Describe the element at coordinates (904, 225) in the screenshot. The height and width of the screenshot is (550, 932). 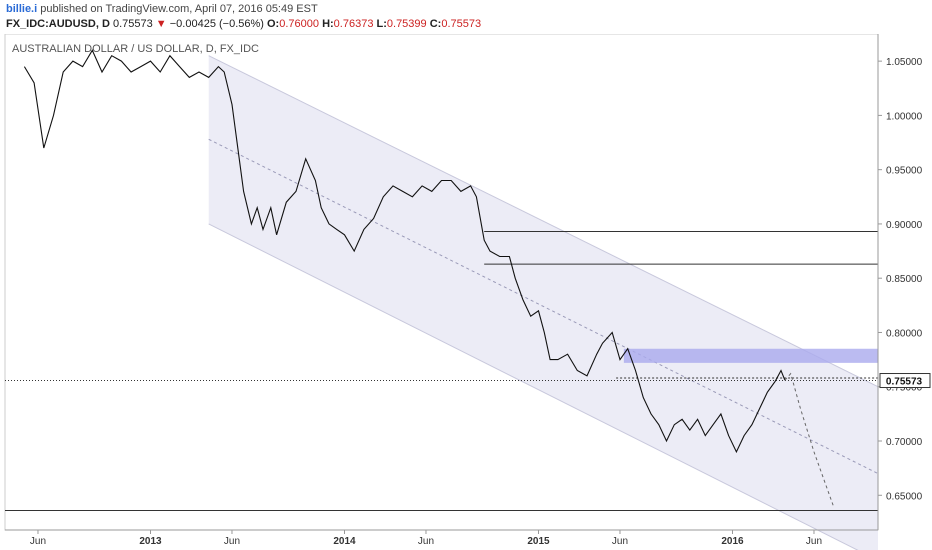
I see `y-tick-label: 0.90000` at that location.